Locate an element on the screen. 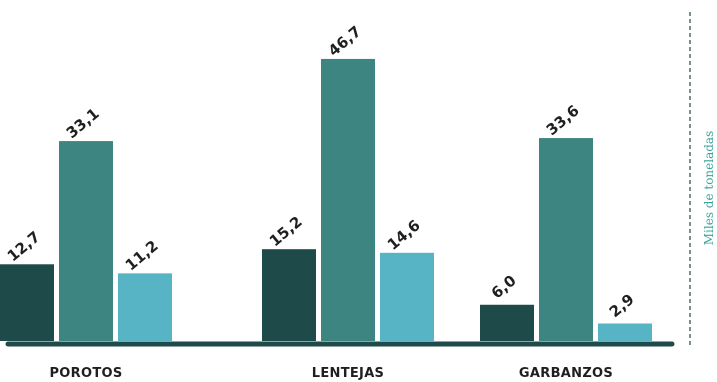  value-label-porotos-2: 33,1 is located at coordinates (83, 123).